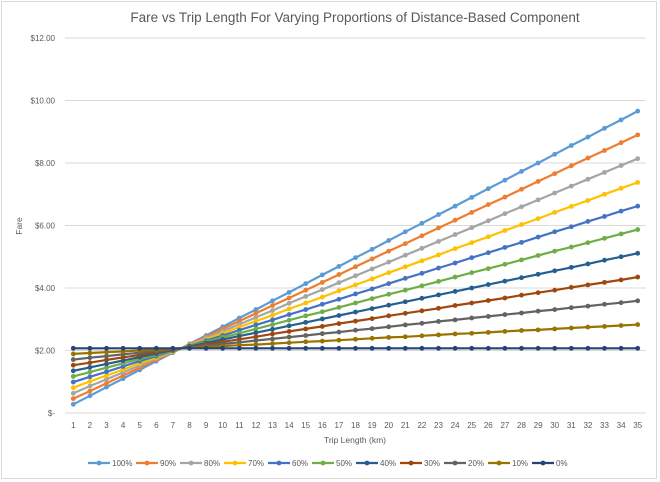  I want to click on x-tick-label: 26, so click(488, 425).